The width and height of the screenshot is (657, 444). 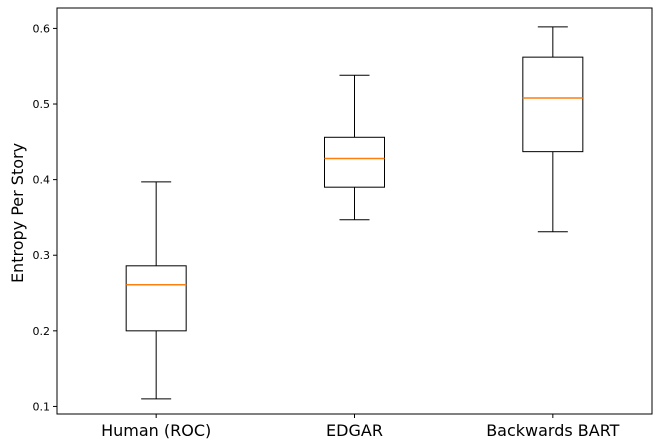 What do you see at coordinates (354, 430) in the screenshot?
I see `x-tick-label: EDGAR` at bounding box center [354, 430].